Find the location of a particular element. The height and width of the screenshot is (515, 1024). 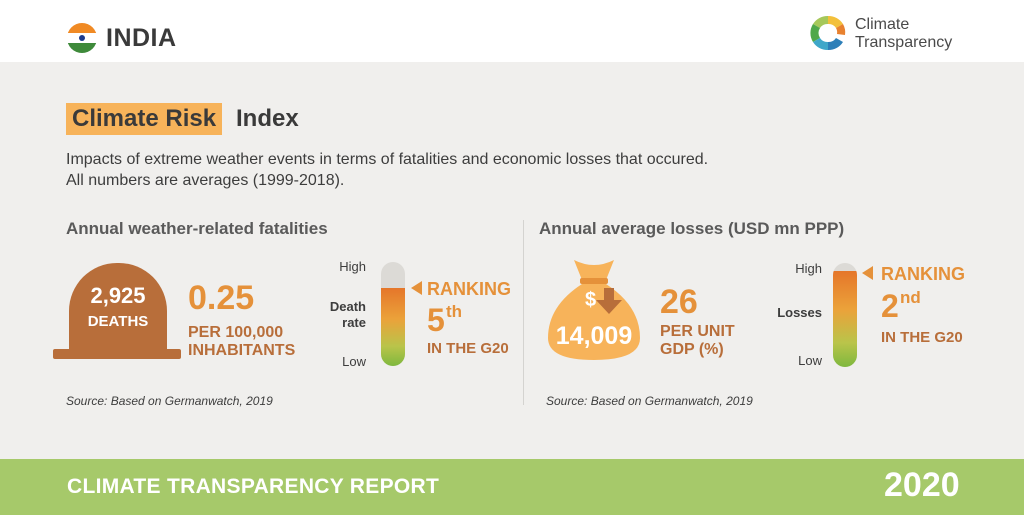

death-rate-label: PER 100,000 INHABITANTS is located at coordinates (242, 341).